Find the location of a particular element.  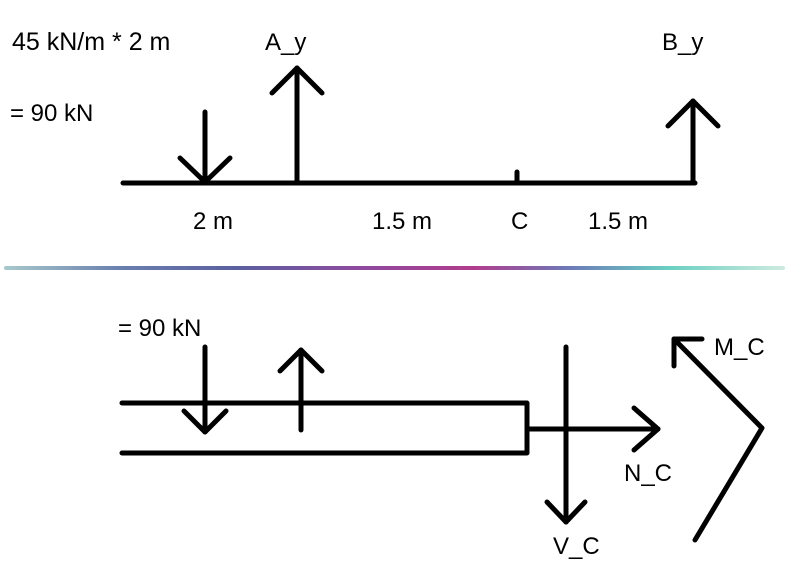

load-result-label: = 90 kN is located at coordinates (51, 113).